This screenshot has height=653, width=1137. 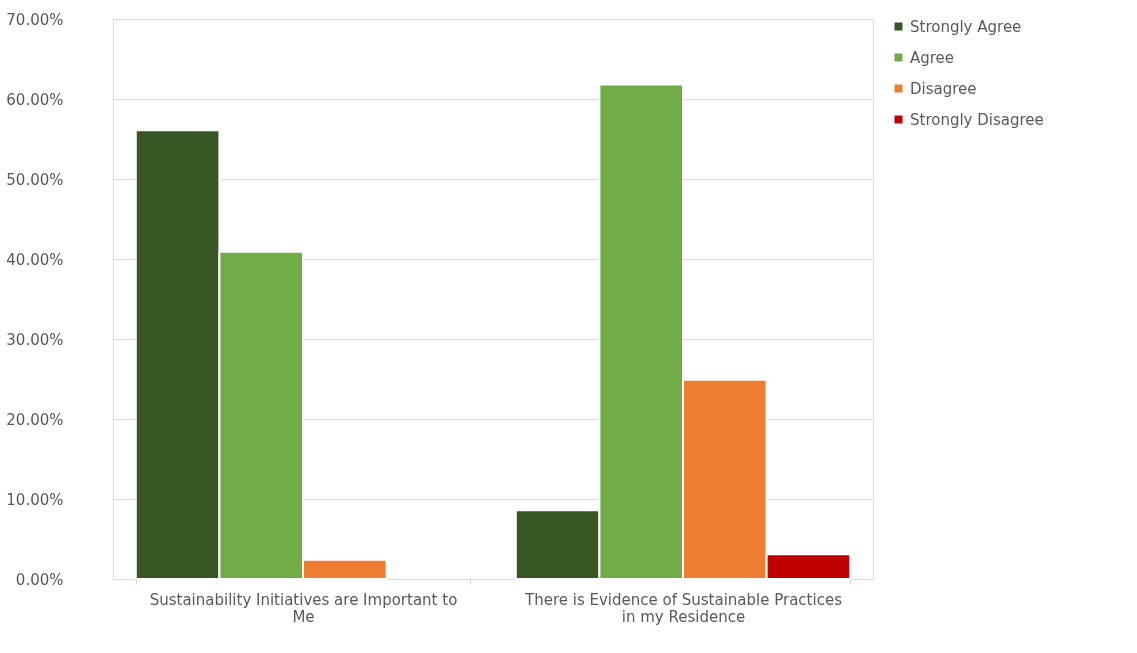 I want to click on y-tick-label: 70.00%, so click(x=35, y=19).